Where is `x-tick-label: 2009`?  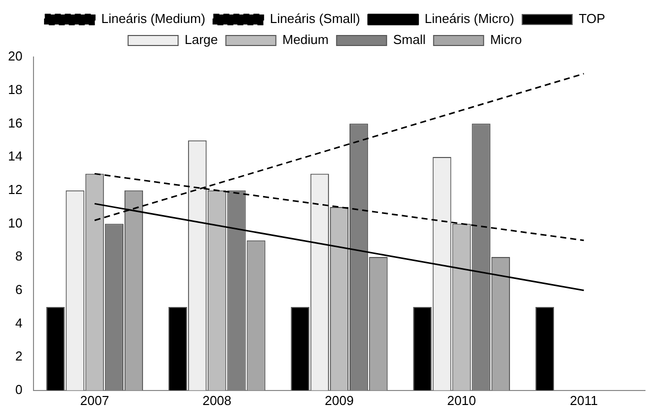 x-tick-label: 2009 is located at coordinates (339, 400).